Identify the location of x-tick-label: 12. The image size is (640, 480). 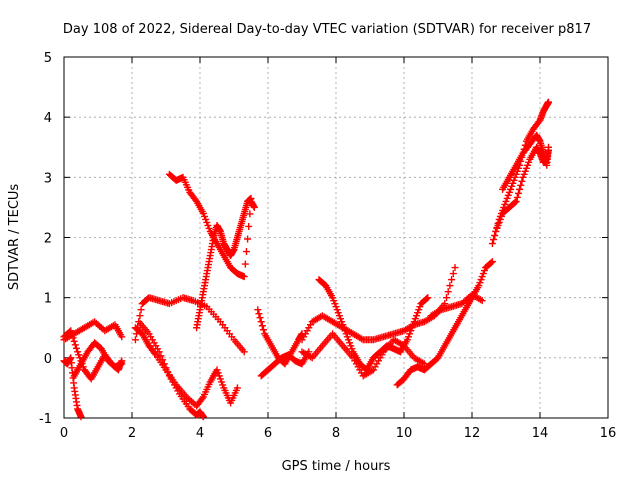
(472, 433).